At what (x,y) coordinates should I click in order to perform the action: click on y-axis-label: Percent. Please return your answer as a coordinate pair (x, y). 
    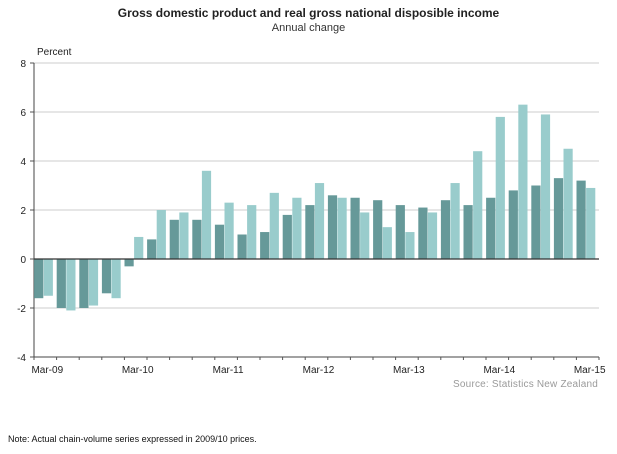
    Looking at the image, I should click on (54, 52).